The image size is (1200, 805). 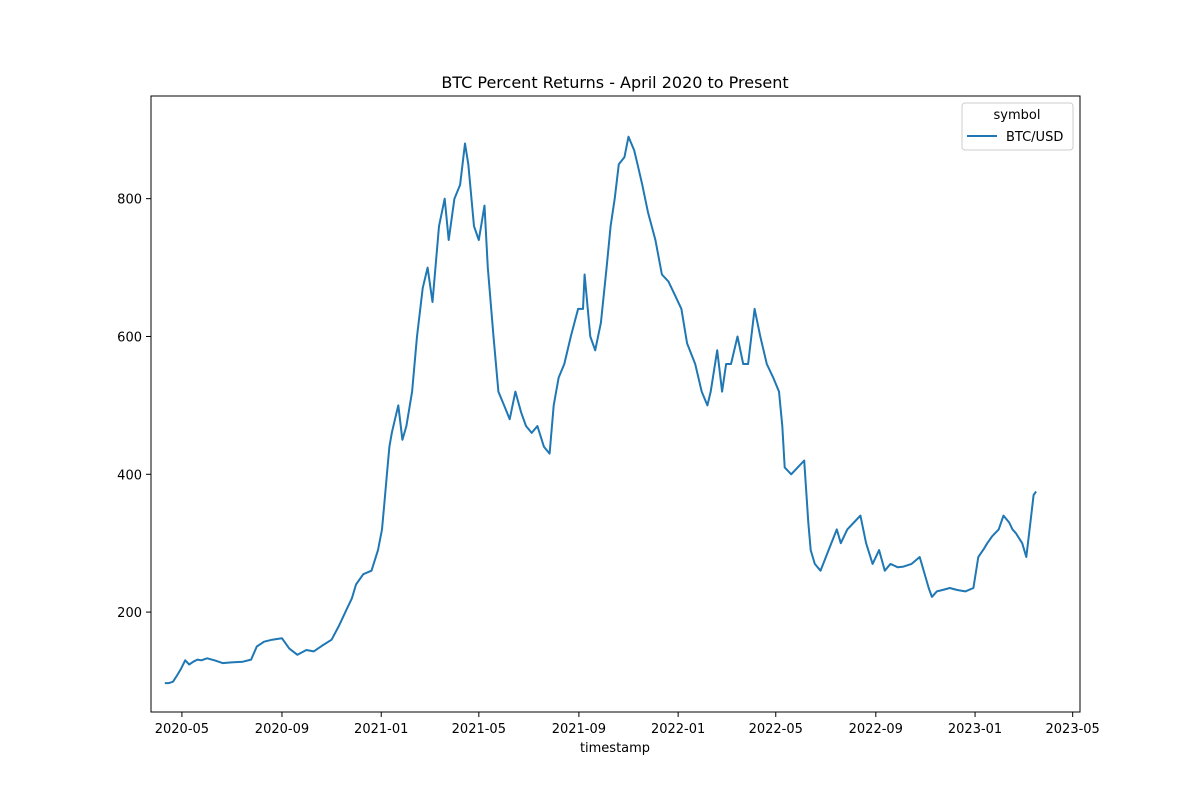 What do you see at coordinates (1034, 137) in the screenshot?
I see `legend-entry-btc-usd: BTC/USD` at bounding box center [1034, 137].